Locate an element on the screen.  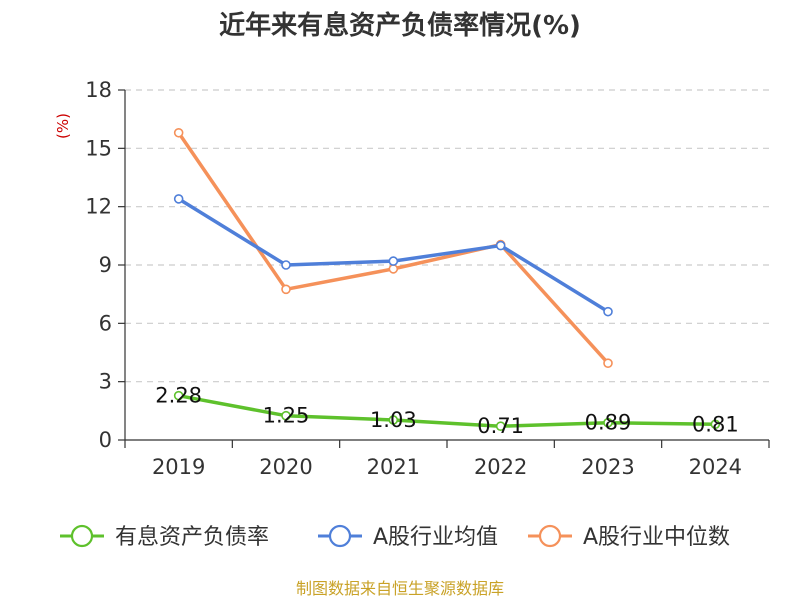
data-point-0-2023 is located at coordinates (608, 422).